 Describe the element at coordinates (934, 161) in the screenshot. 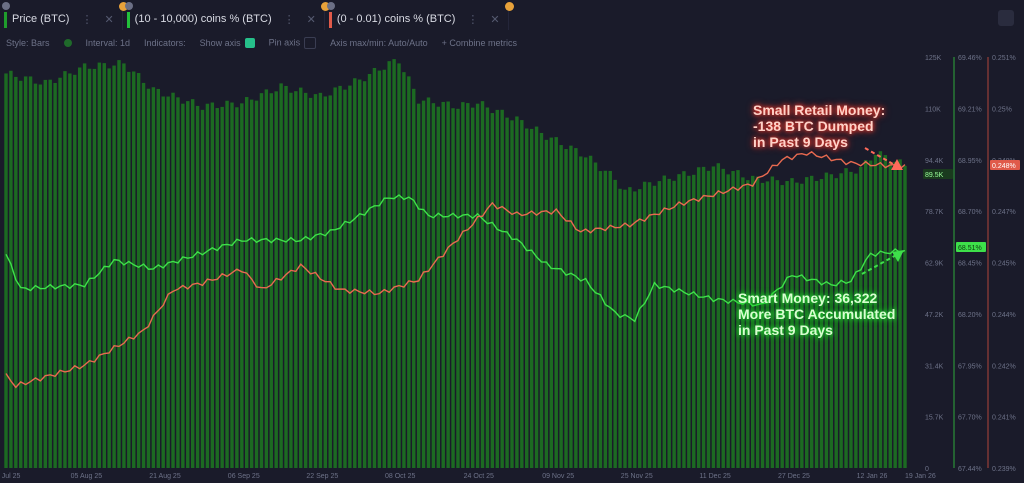

I see `y-tick-label: 94.4K` at that location.